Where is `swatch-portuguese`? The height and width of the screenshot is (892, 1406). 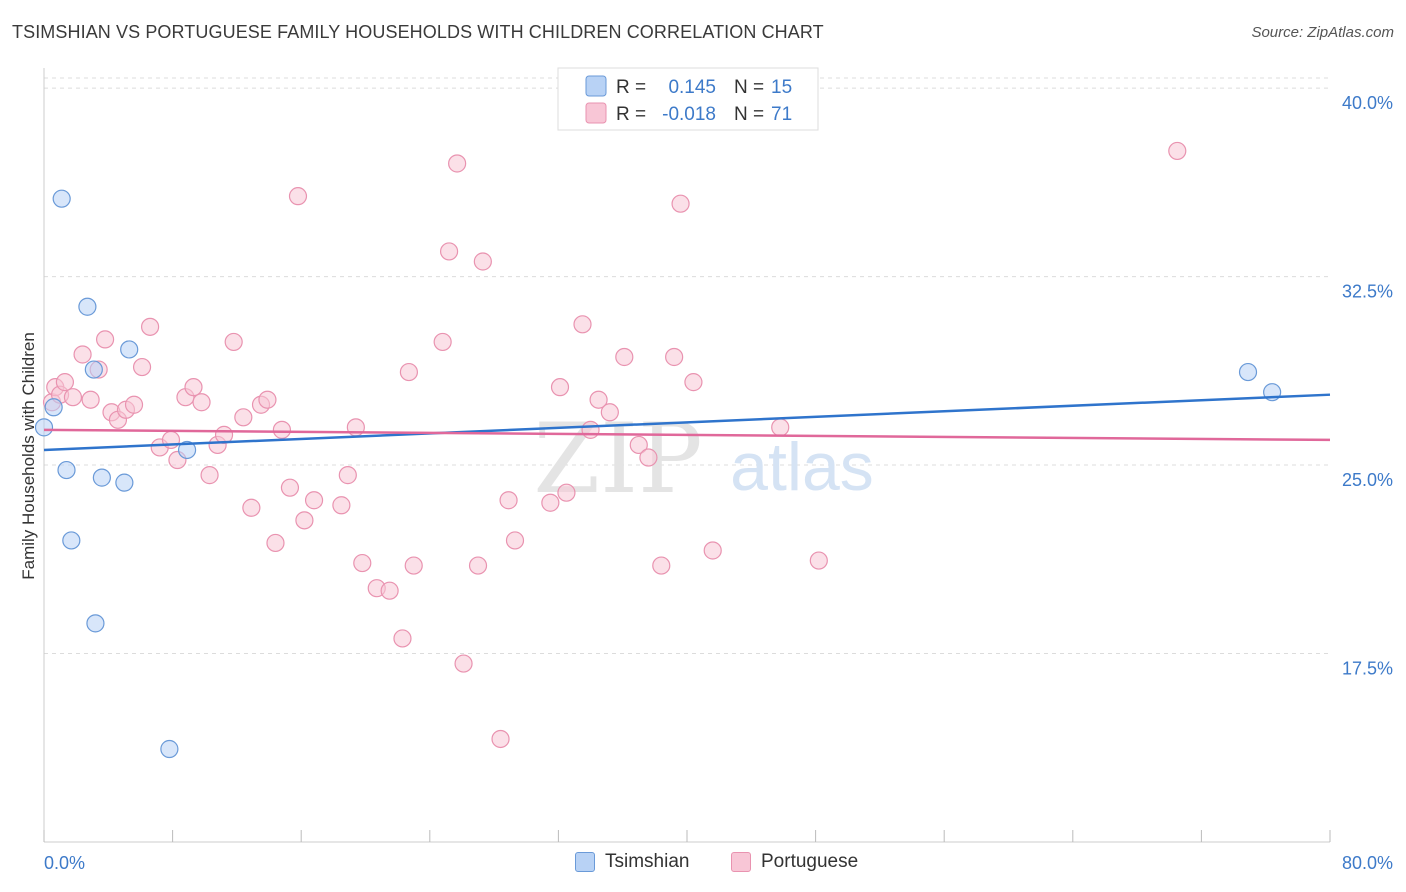 swatch-portuguese is located at coordinates (741, 862).